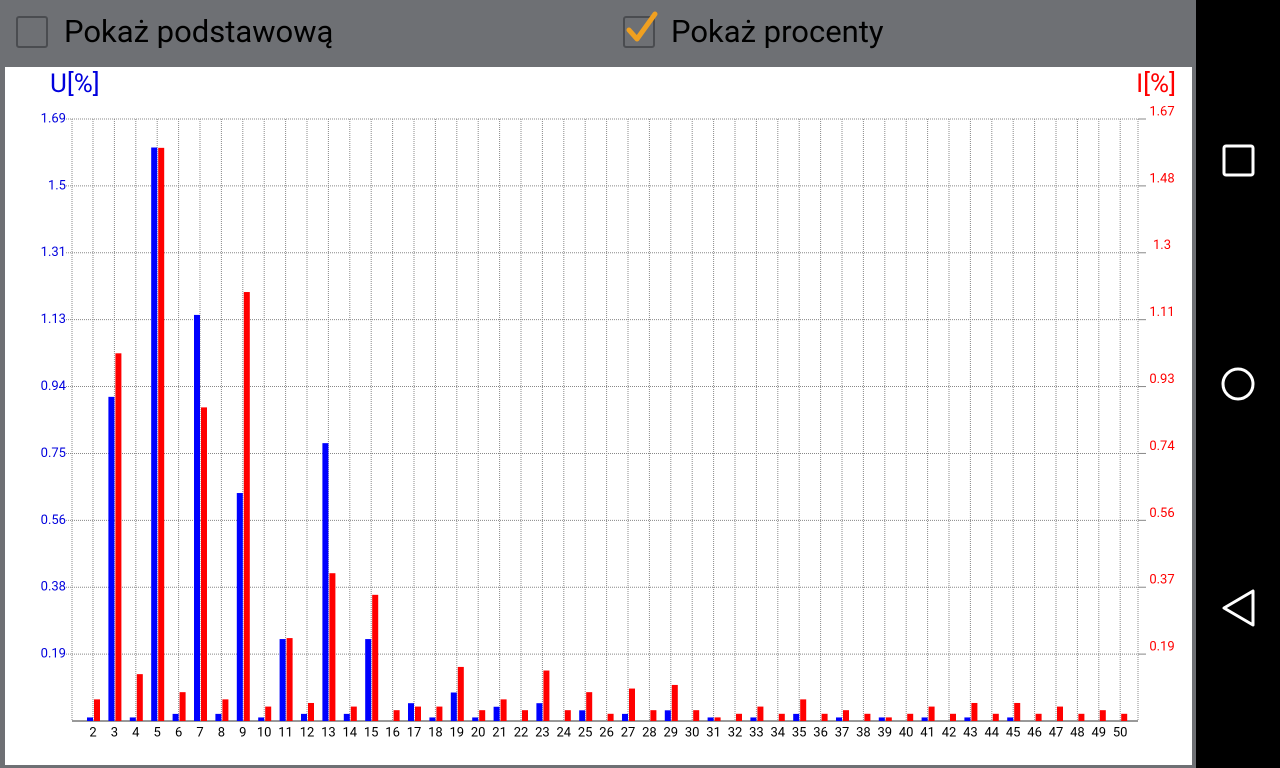 The image size is (1280, 768). I want to click on y-tick-label: 1.5, so click(57, 185).